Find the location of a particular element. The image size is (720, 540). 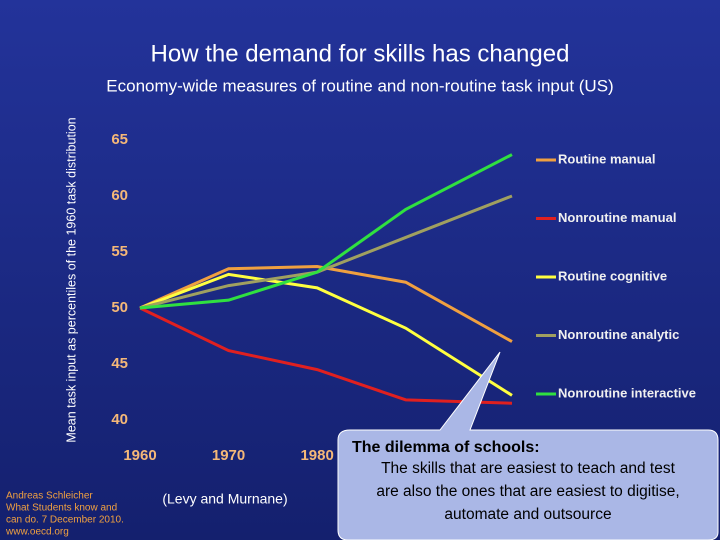

legend-label: Routine cognitive is located at coordinates (612, 275).